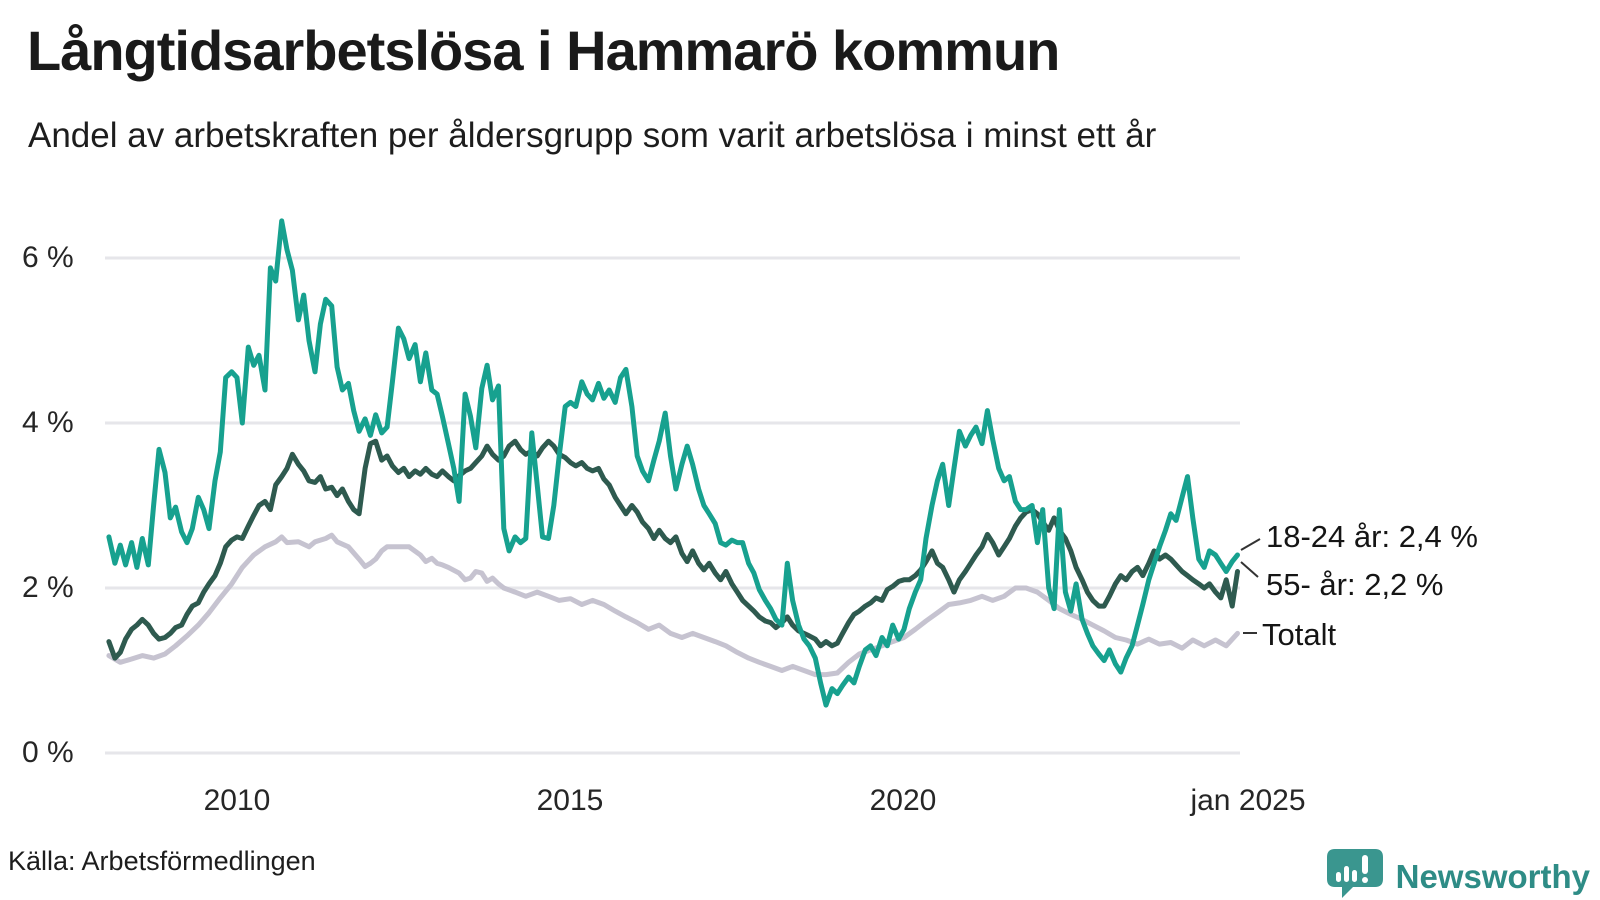 The width and height of the screenshot is (1600, 900). I want to click on y-tick-6: 6 %, so click(48, 257).